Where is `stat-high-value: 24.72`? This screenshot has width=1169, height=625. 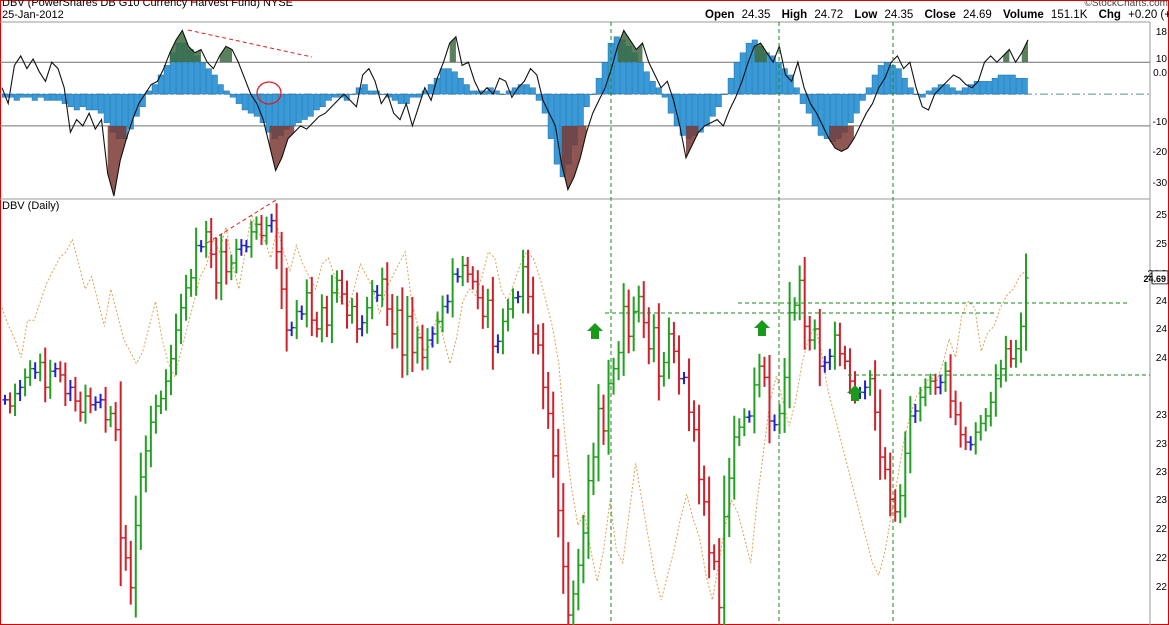 stat-high-value: 24.72 is located at coordinates (828, 15).